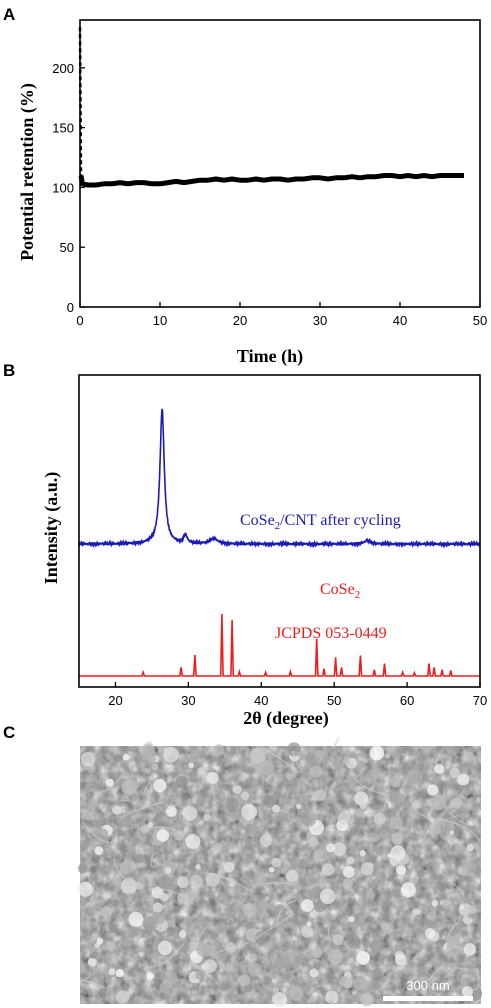 The image size is (491, 1008). Describe the element at coordinates (286, 718) in the screenshot. I see `panel-b-xlabel: 2θ (degree)` at that location.